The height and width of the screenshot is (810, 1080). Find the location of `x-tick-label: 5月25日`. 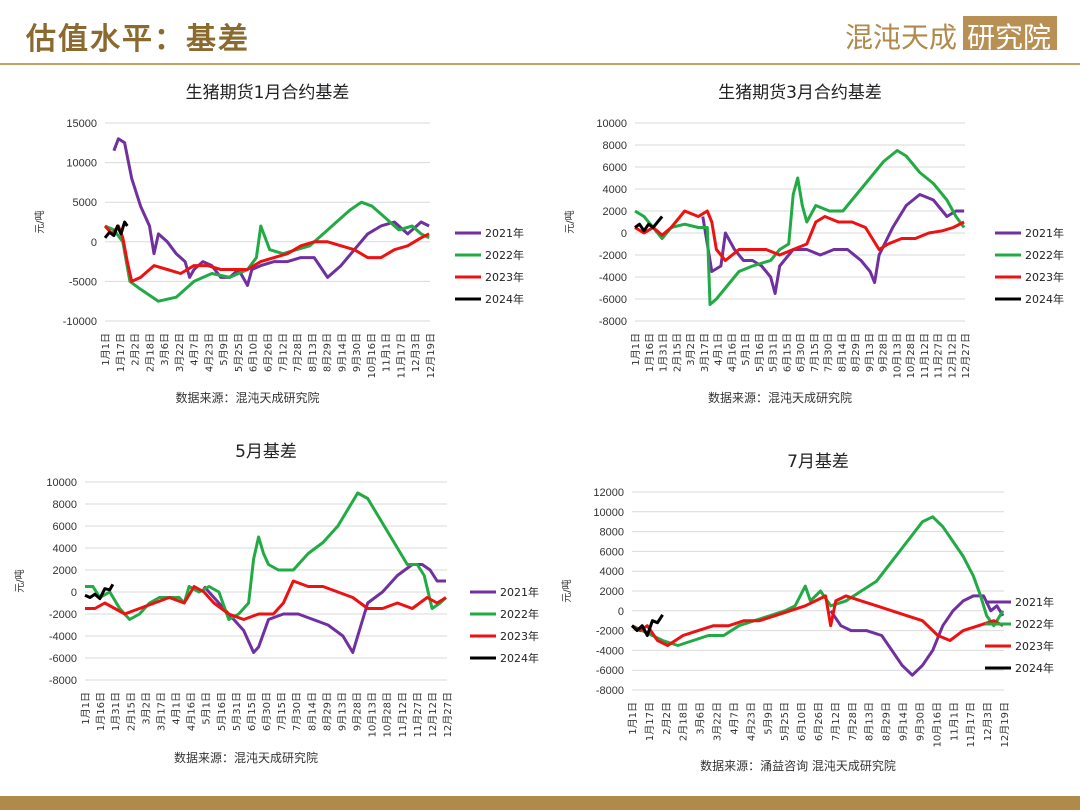

x-tick-label: 5月25日 is located at coordinates (785, 721).